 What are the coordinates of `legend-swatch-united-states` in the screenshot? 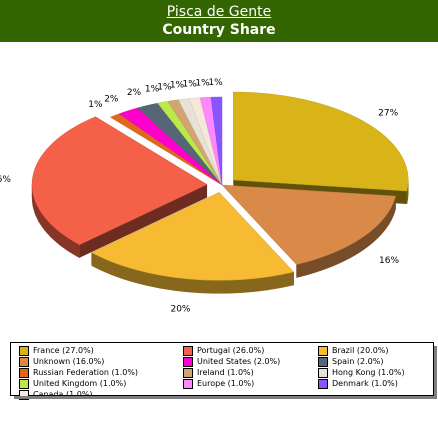 It's located at (188, 362).